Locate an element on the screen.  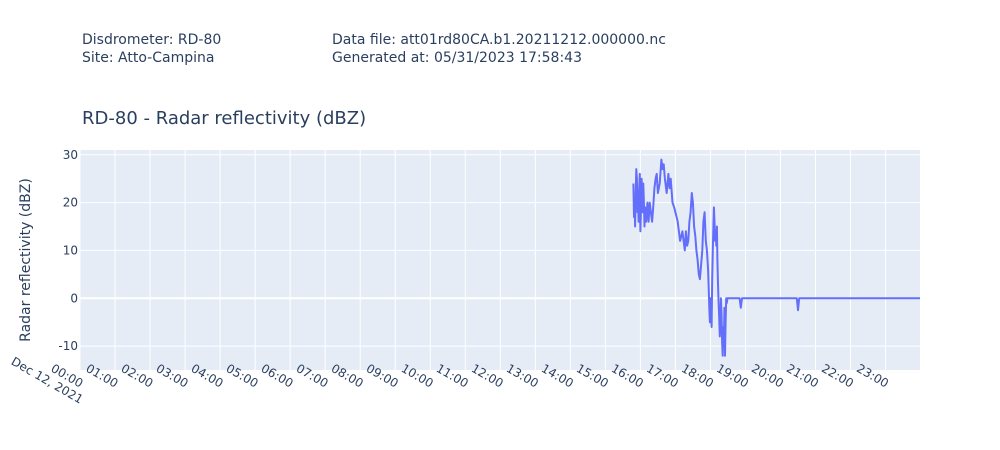
y-tick-label: 0 is located at coordinates (74, 298).